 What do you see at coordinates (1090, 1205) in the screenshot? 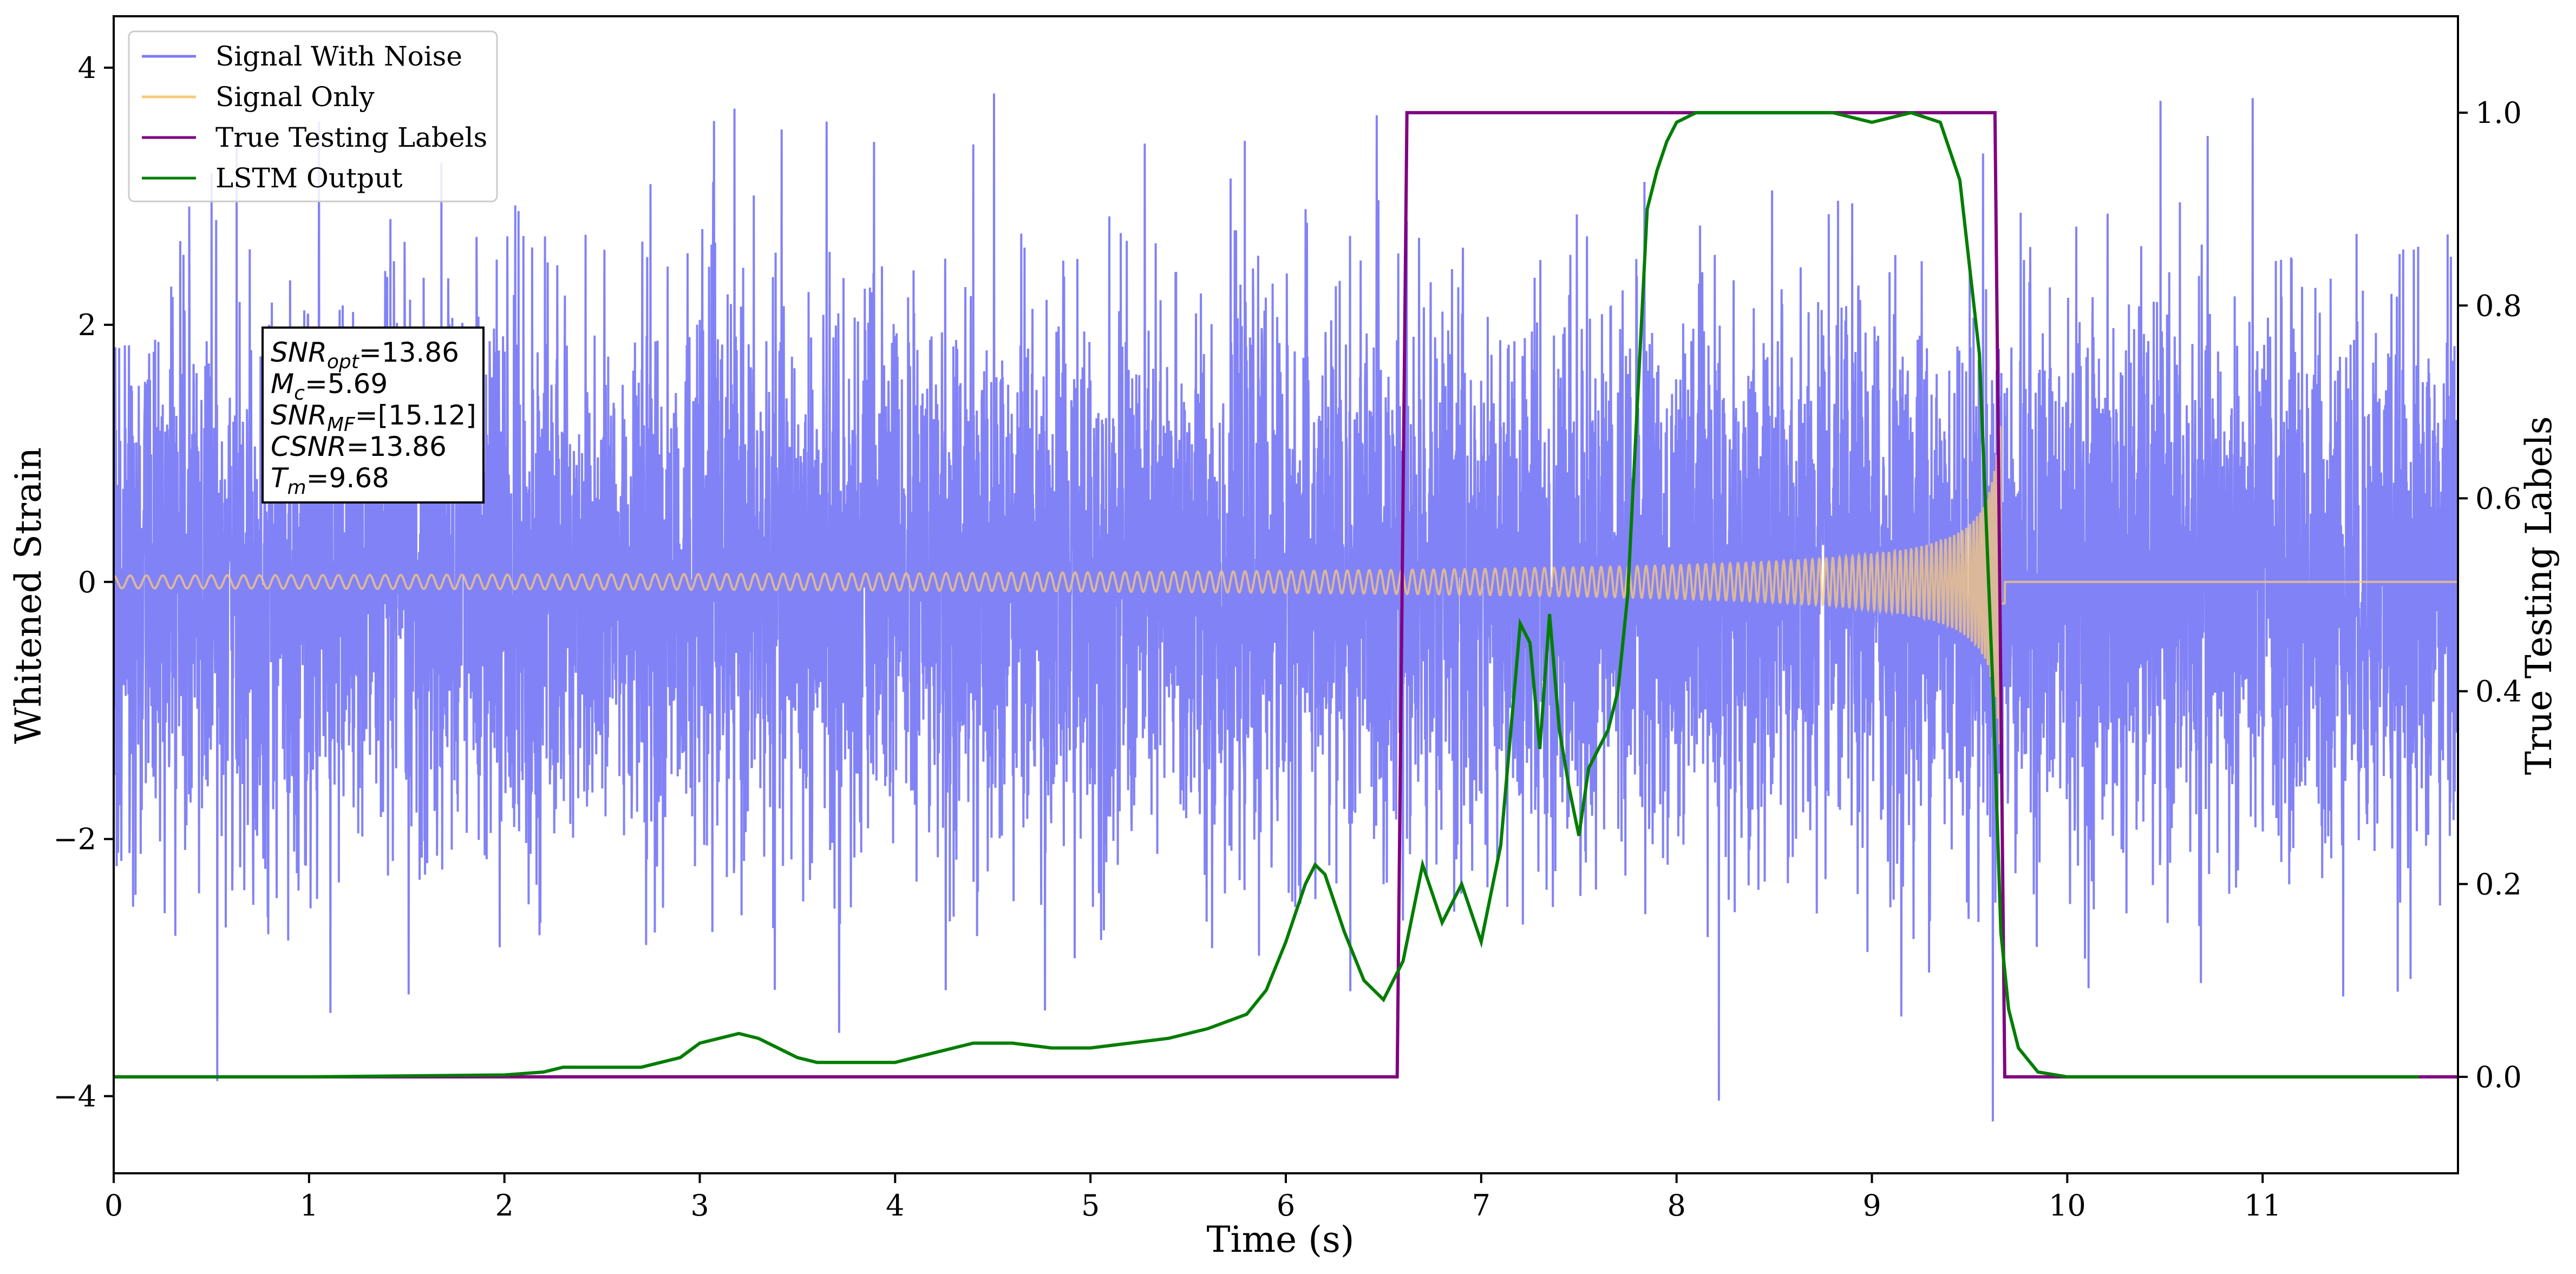
I see `x-tick-label: 5` at bounding box center [1090, 1205].